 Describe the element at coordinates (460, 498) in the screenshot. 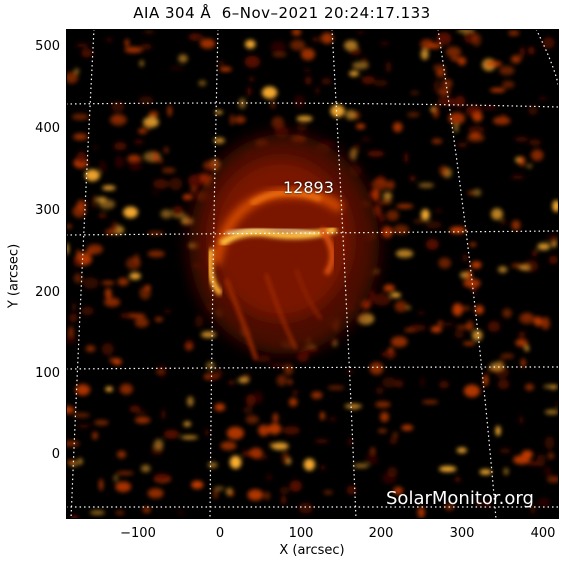

I see `credit-watermark: SolarMonitor.org` at that location.